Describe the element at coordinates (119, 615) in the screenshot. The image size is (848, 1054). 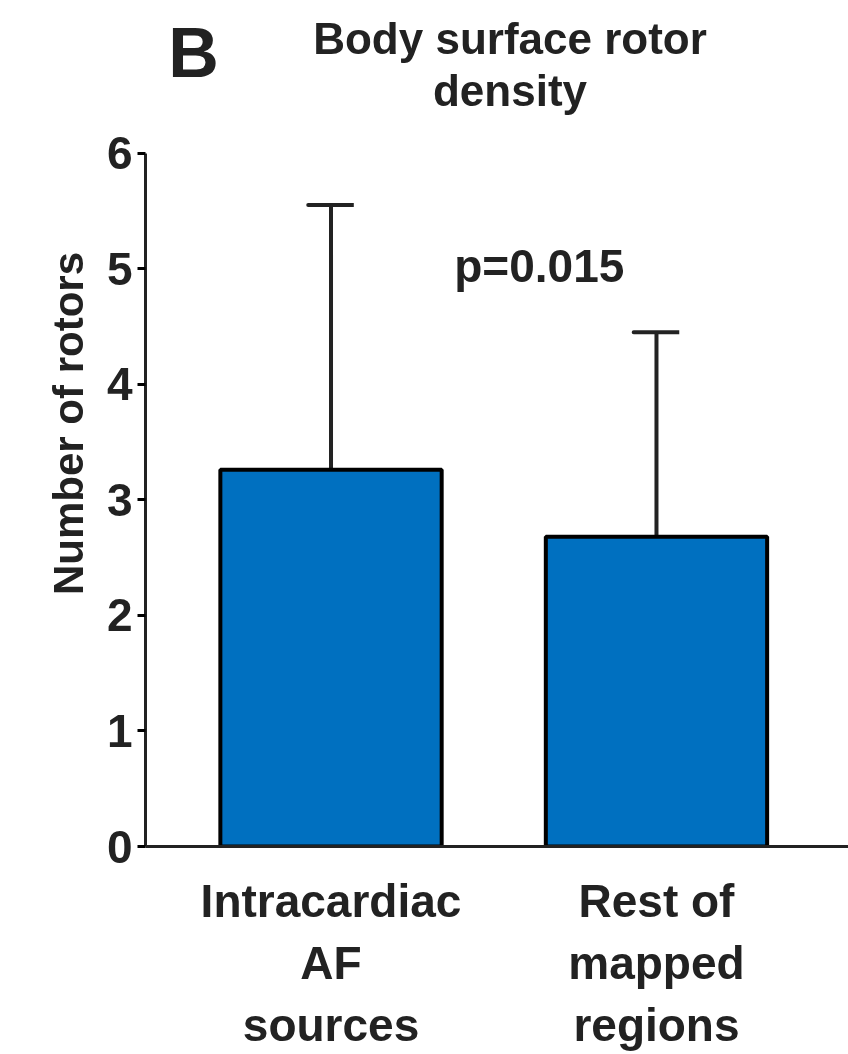
I see `y-tick-label: 2` at that location.